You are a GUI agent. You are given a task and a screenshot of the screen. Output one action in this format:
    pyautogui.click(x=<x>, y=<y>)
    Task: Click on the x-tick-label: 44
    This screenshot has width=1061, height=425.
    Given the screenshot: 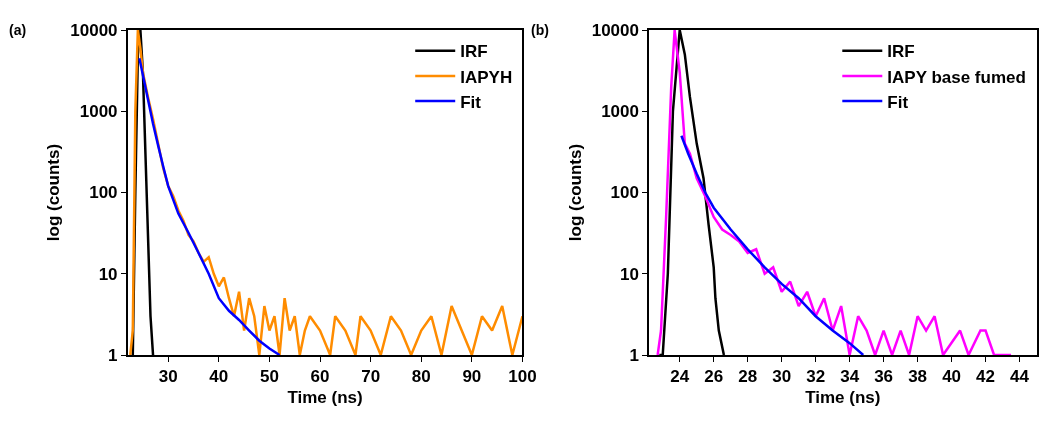 What is the action you would take?
    pyautogui.click(x=1020, y=377)
    